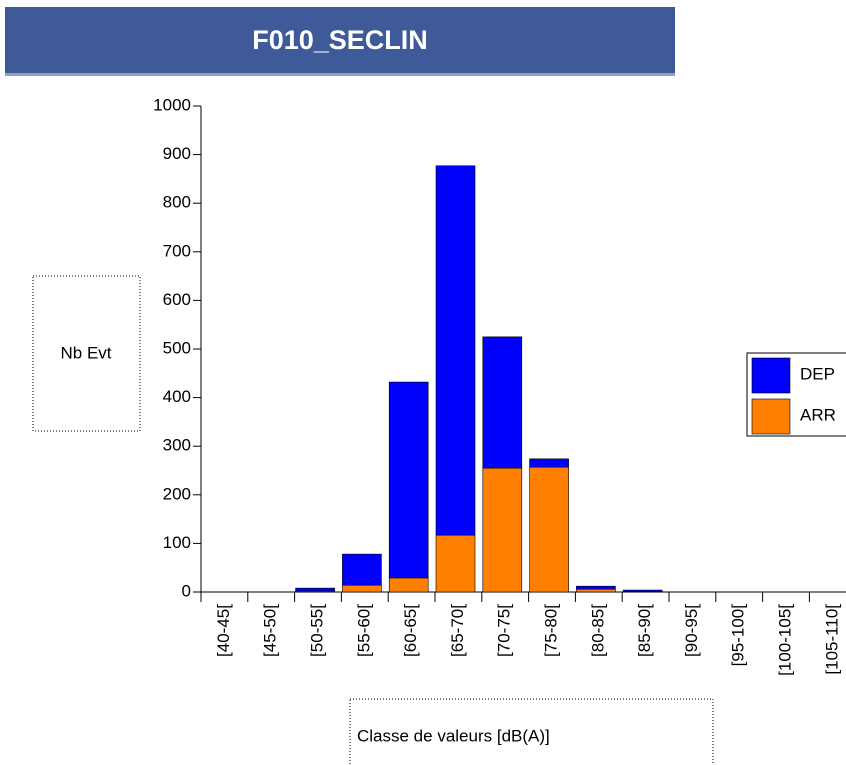 The image size is (846, 765). What do you see at coordinates (177, 445) in the screenshot?
I see `y-tick-label: 300` at bounding box center [177, 445].